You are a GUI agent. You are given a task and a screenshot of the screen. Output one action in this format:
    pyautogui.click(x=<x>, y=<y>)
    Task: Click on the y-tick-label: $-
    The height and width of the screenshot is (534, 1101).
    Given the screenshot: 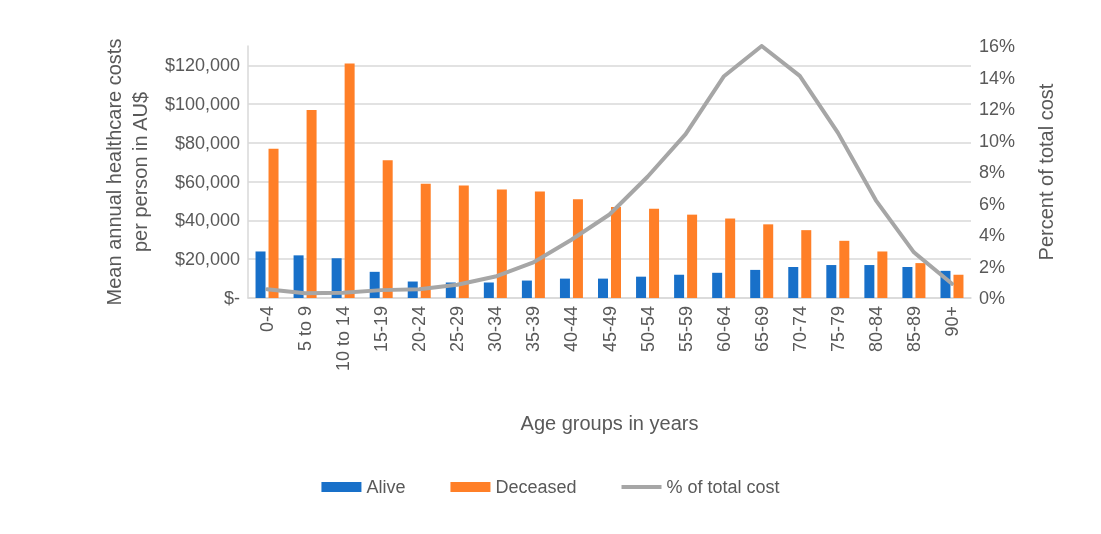 What is the action you would take?
    pyautogui.click(x=231, y=298)
    